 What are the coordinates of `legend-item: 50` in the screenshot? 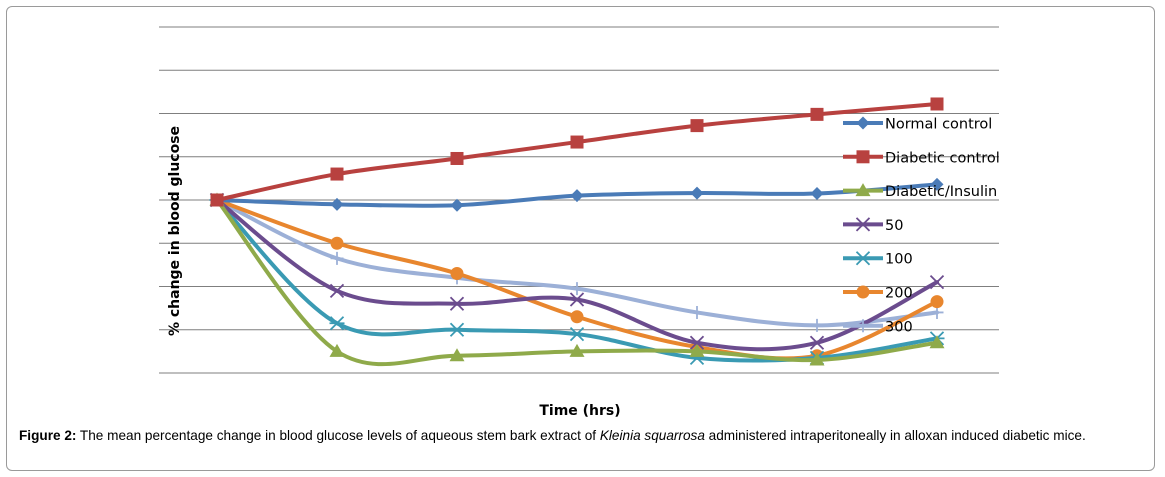 It's located at (873, 225).